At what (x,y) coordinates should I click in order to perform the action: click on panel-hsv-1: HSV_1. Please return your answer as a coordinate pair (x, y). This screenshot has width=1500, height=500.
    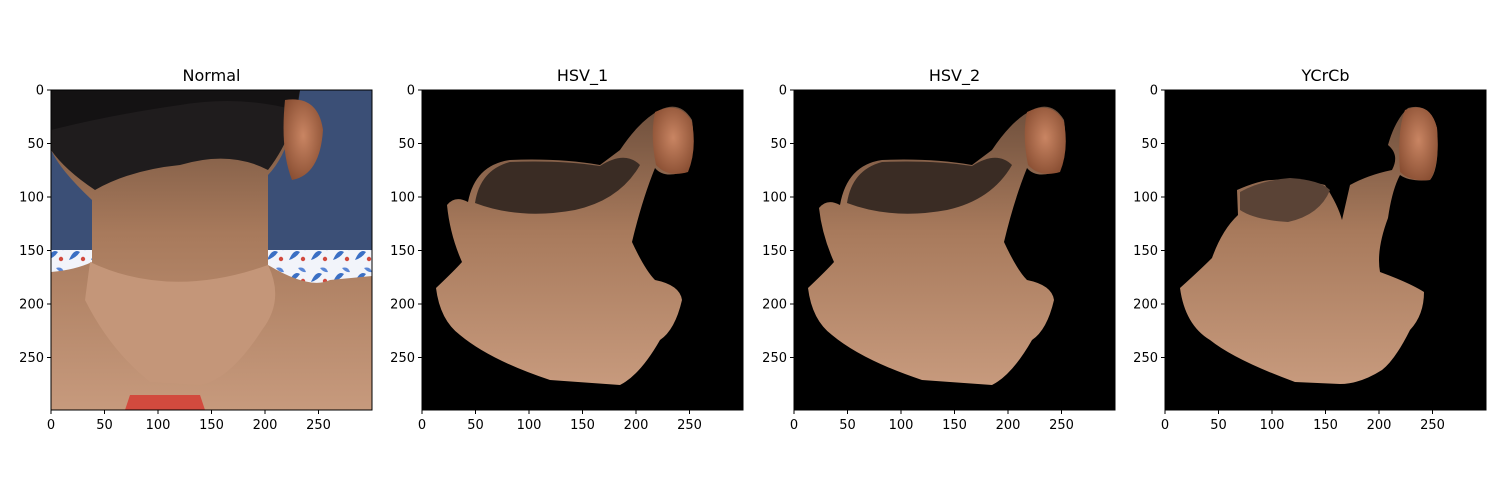
    Looking at the image, I should click on (582, 238).